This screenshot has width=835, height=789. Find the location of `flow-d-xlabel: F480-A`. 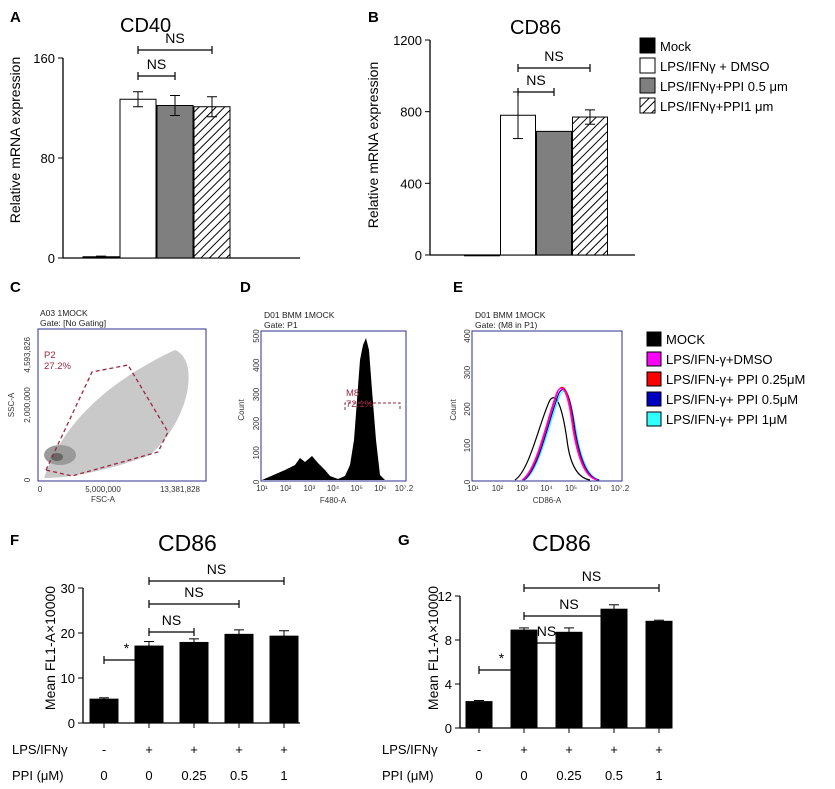

flow-d-xlabel: F480-A is located at coordinates (333, 500).